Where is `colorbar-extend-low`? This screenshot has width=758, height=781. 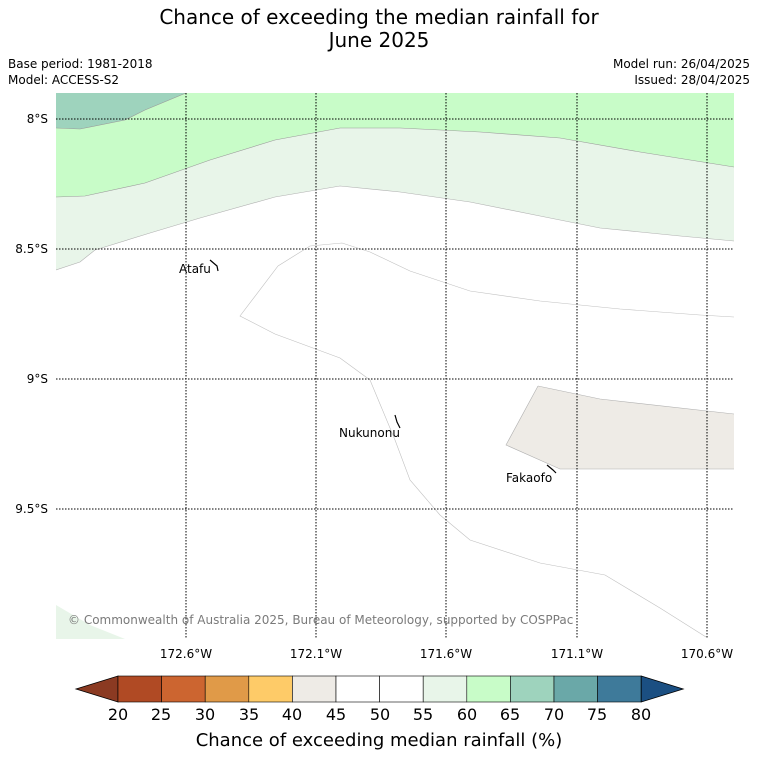
colorbar-extend-low is located at coordinates (96, 689).